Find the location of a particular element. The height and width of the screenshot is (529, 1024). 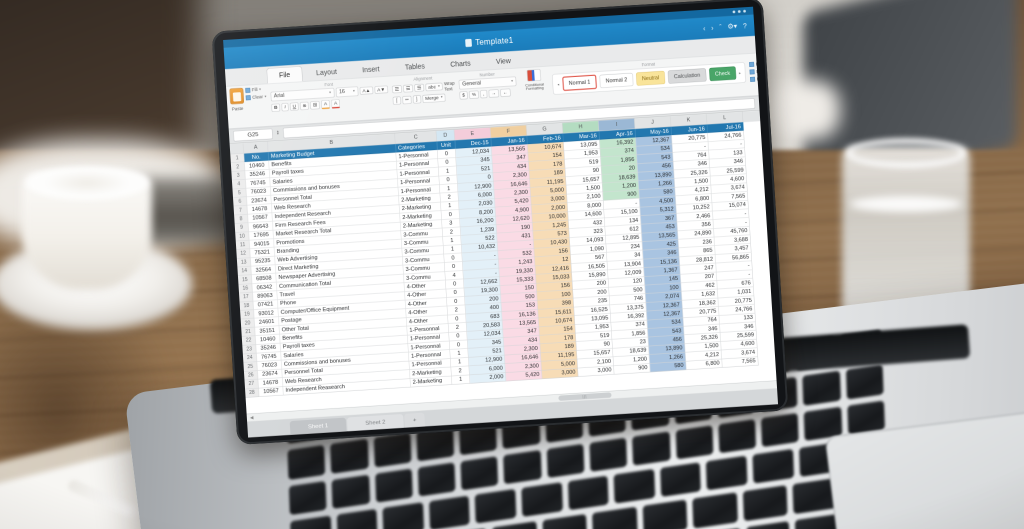

paste-label: Paste is located at coordinates (237, 108).